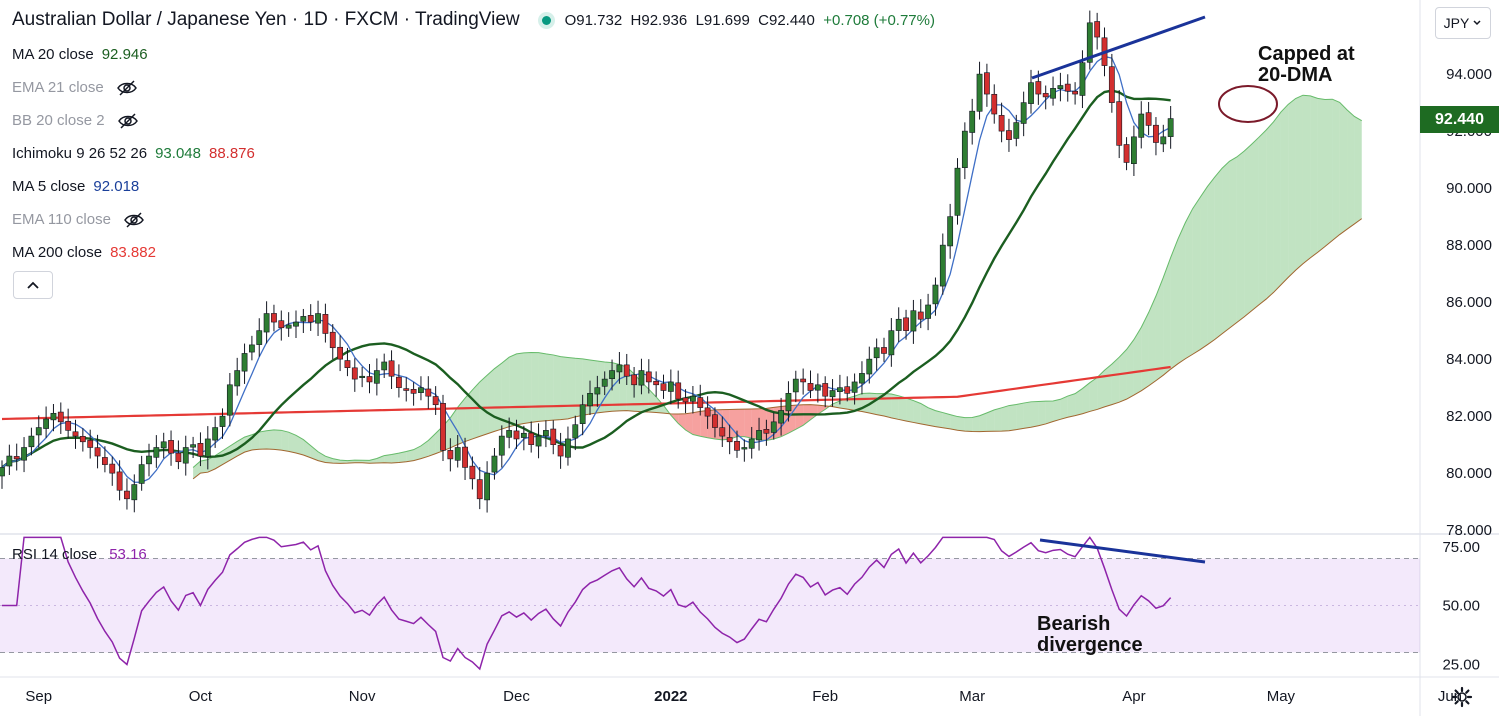 The height and width of the screenshot is (716, 1499). What do you see at coordinates (33, 285) in the screenshot?
I see `collapse-legend-button` at bounding box center [33, 285].